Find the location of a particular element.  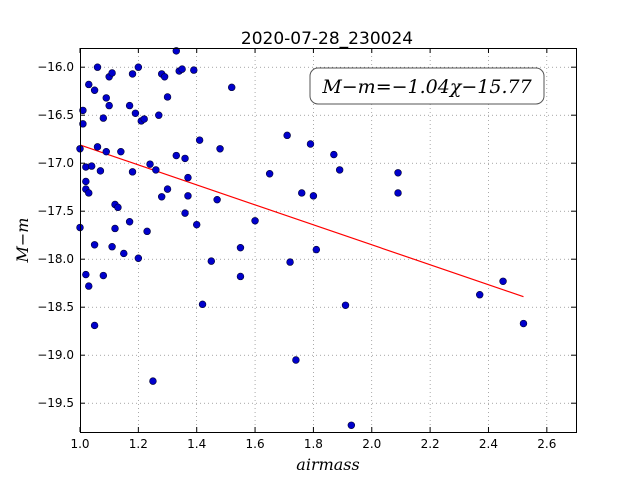

y-tick-label: −17.5 is located at coordinates (55, 211).